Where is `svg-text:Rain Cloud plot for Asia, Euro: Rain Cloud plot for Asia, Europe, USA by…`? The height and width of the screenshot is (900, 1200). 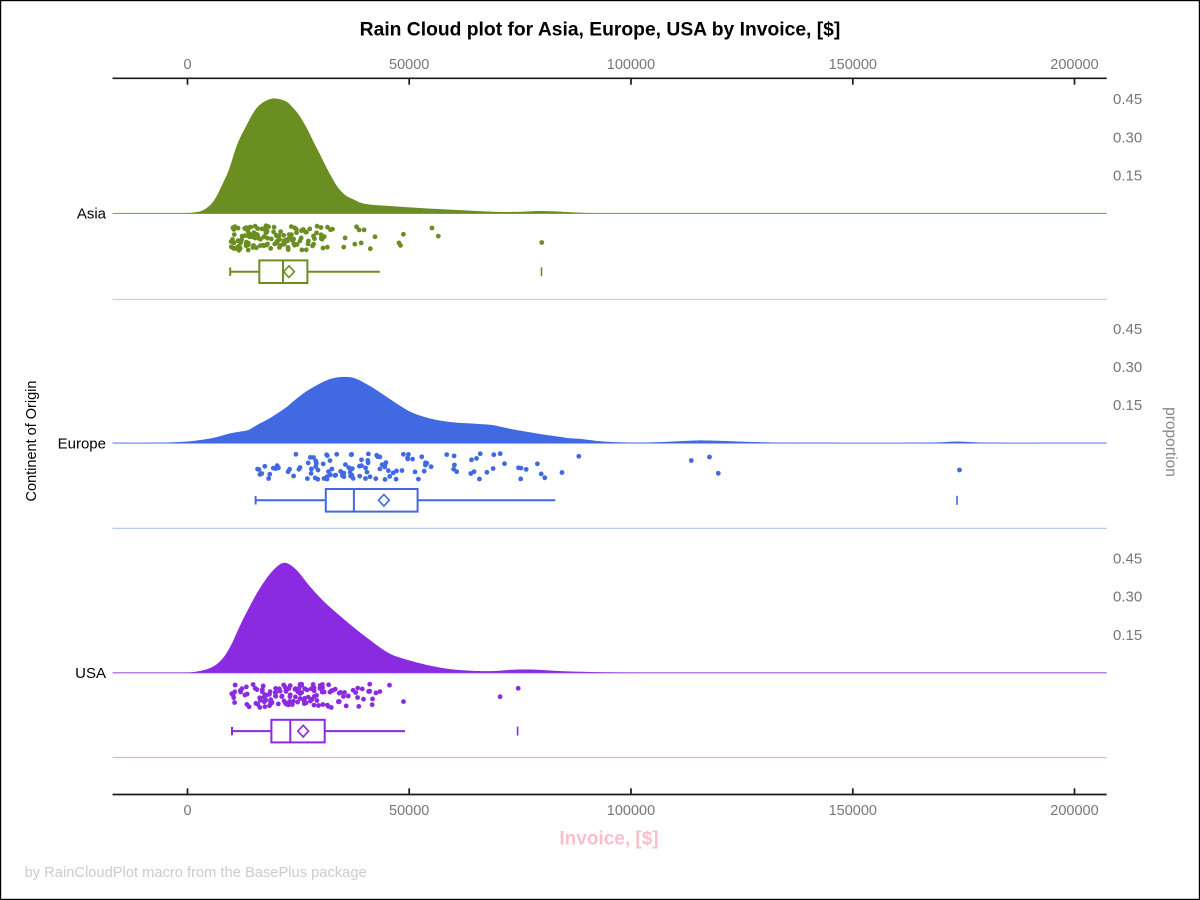 svg-text:Rain Cloud plot for Asia, Euro: Rain Cloud plot for Asia, Europe, USA by… is located at coordinates (600, 30).